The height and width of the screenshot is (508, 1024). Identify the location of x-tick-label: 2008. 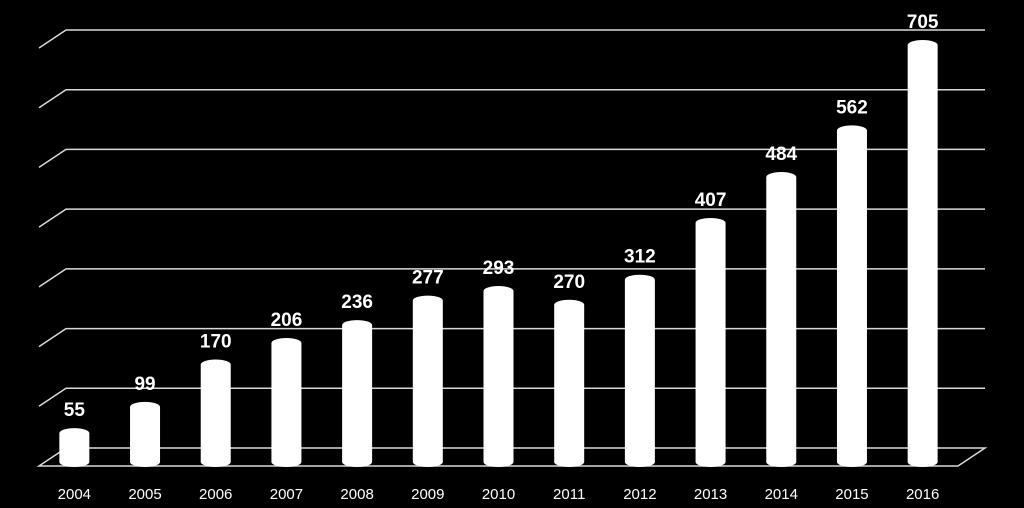
(356, 494).